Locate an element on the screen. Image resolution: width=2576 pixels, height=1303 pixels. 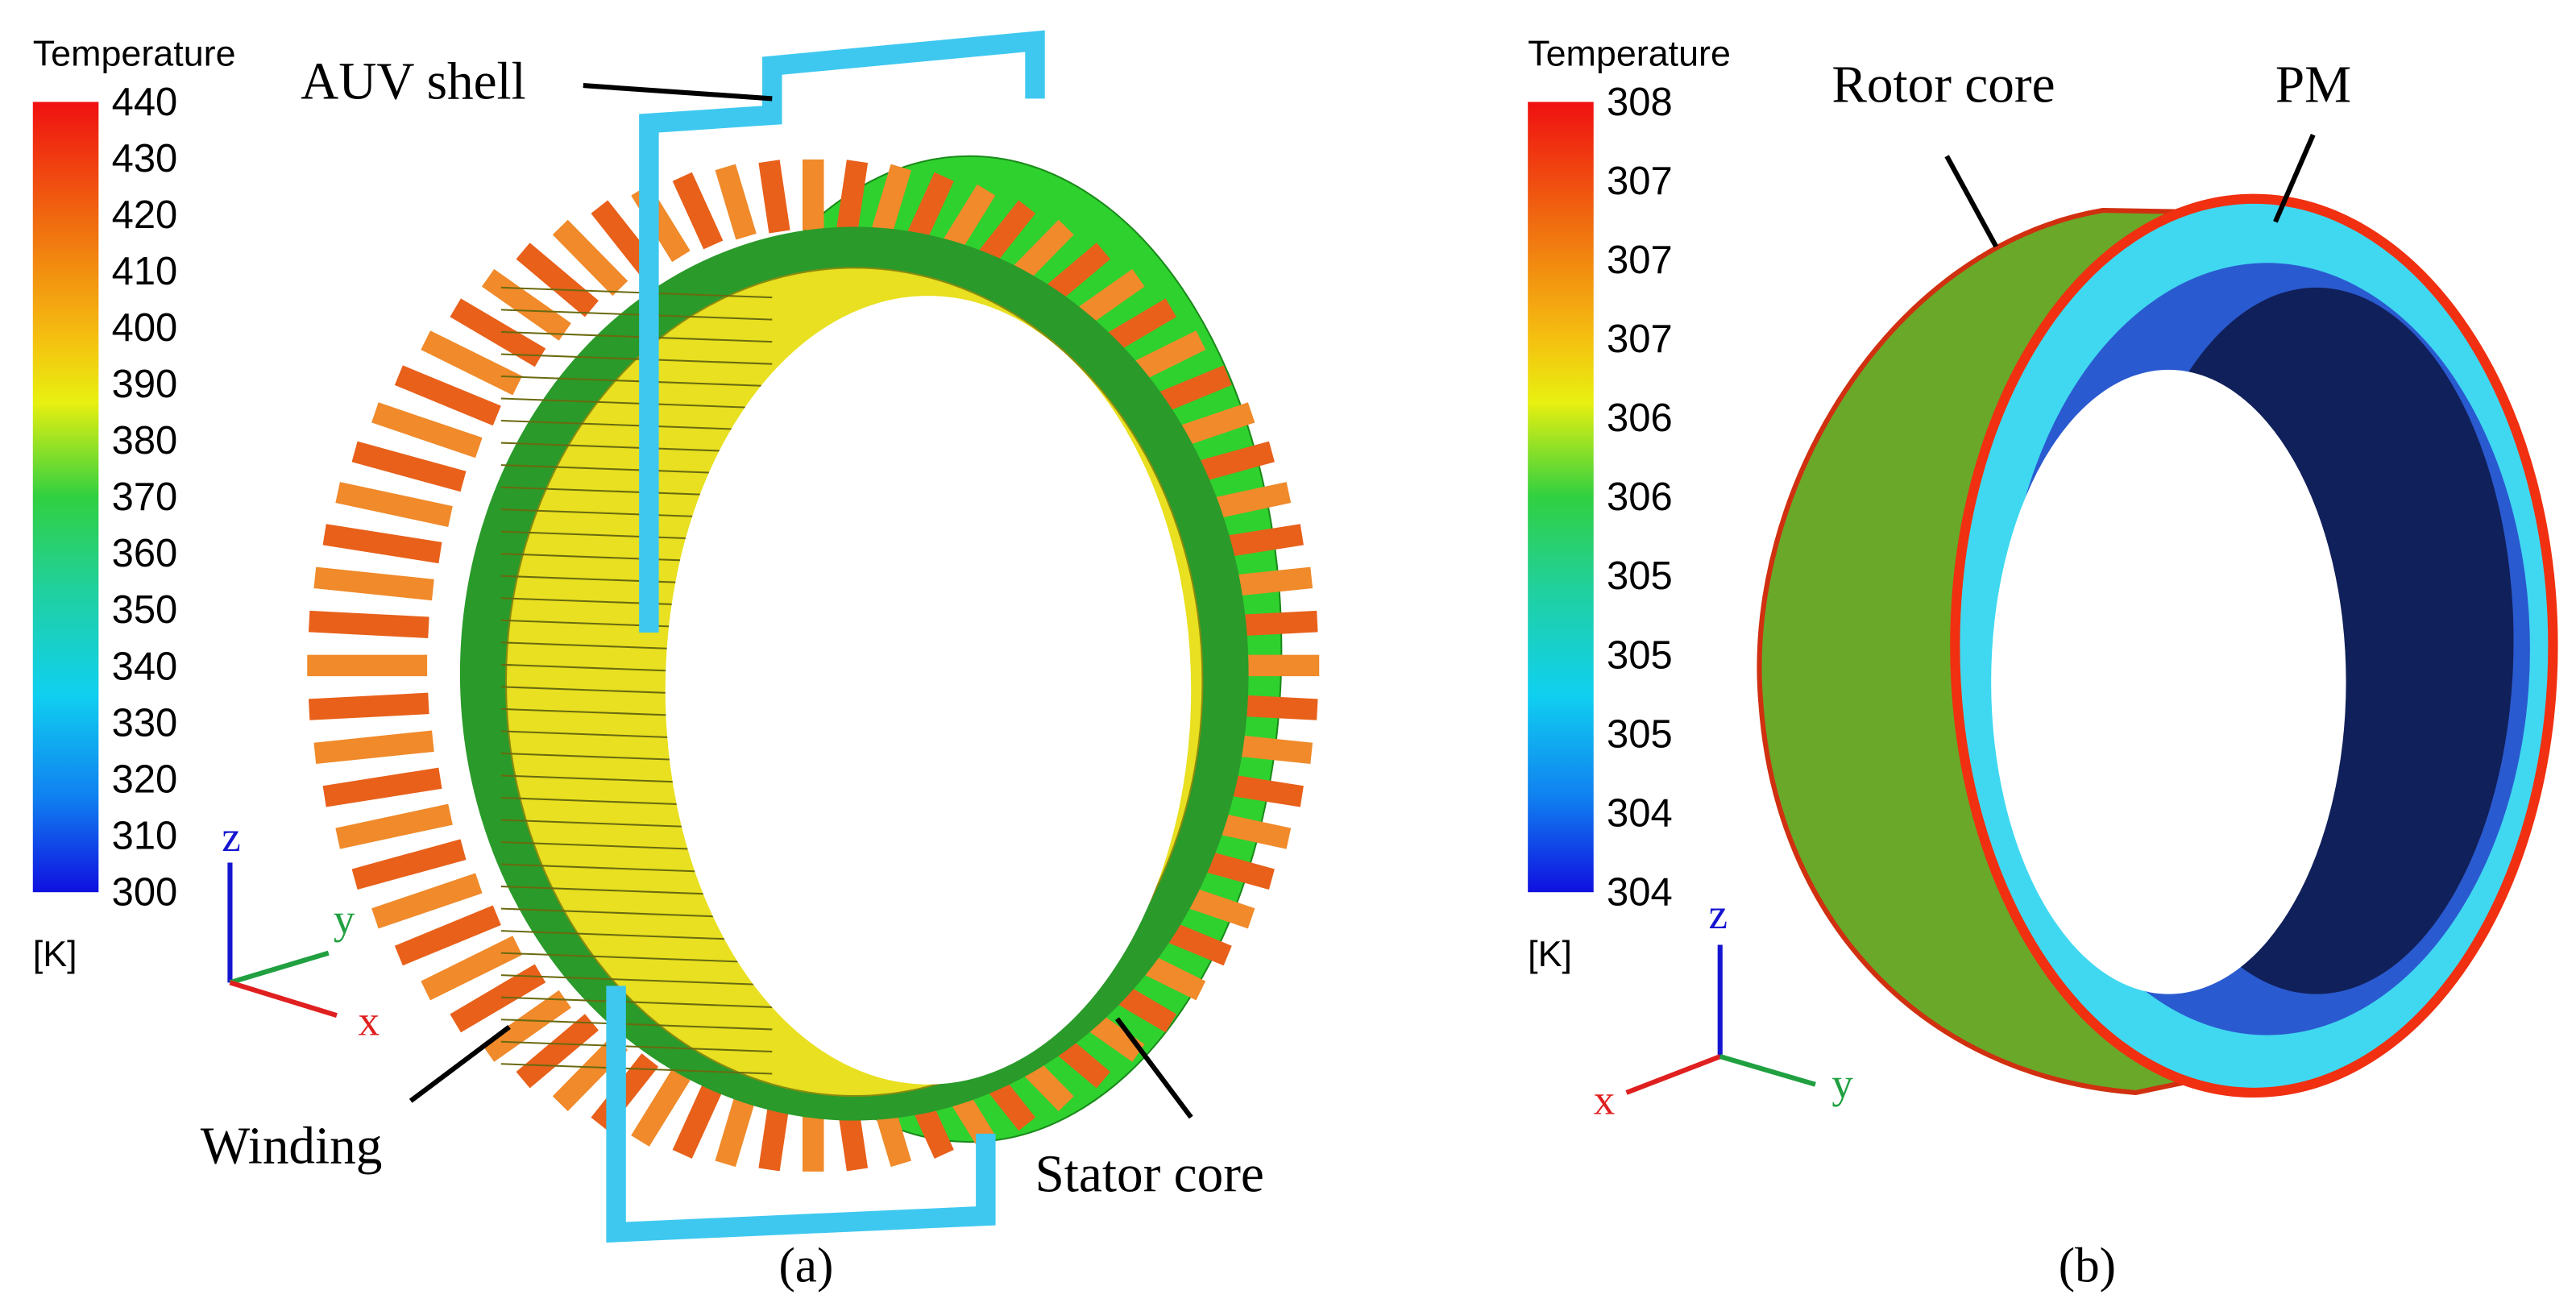
legend-tick-label: 440 is located at coordinates (145, 102).